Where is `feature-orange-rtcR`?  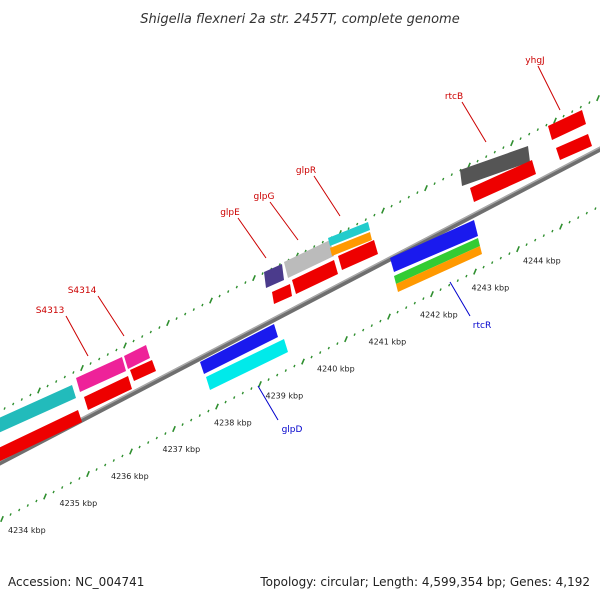
feature-orange-rtcR is located at coordinates (439, 269).